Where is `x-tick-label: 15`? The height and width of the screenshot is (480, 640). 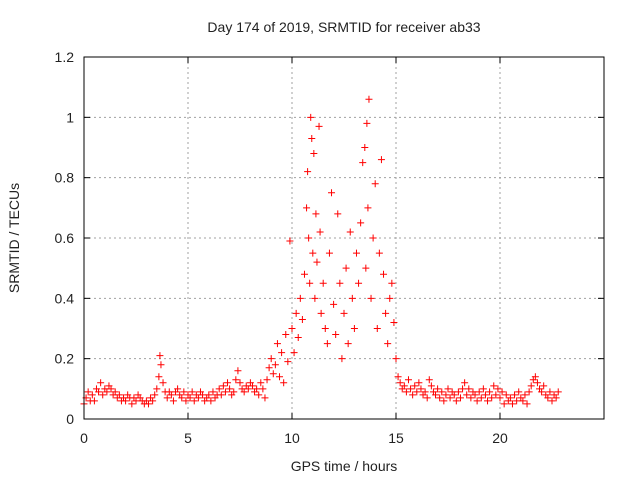
x-tick-label: 15 is located at coordinates (396, 438).